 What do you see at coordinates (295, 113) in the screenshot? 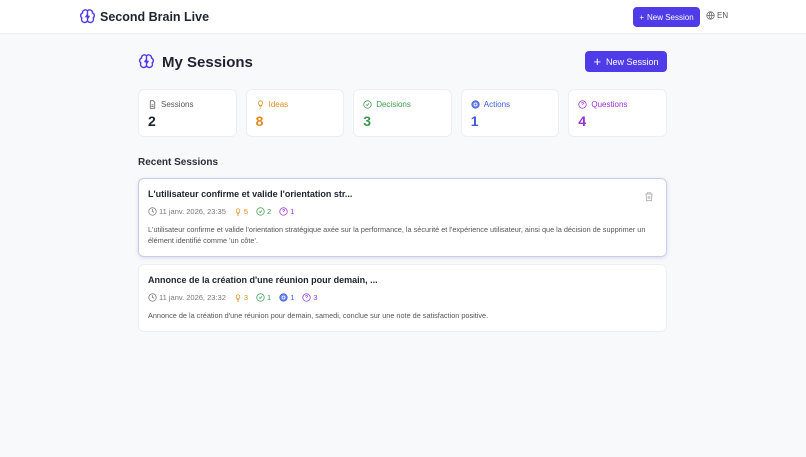
I see `stat-ideas: Ideas 8` at bounding box center [295, 113].